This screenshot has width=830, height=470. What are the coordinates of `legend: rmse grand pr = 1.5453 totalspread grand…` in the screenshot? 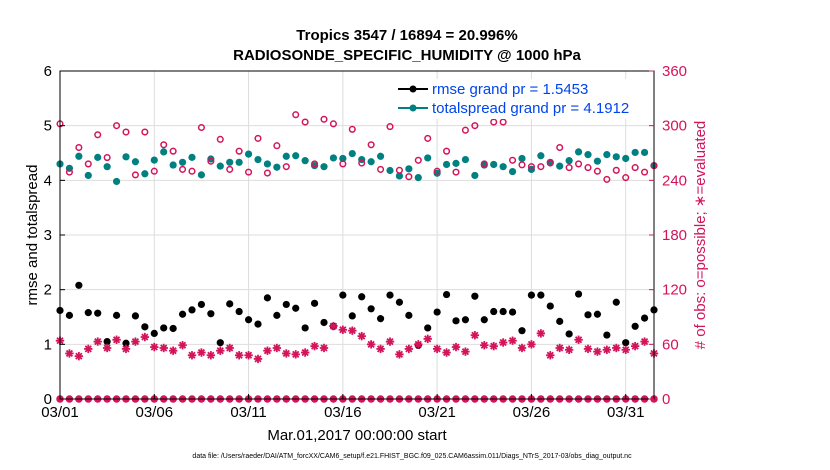 It's located at (523, 99).